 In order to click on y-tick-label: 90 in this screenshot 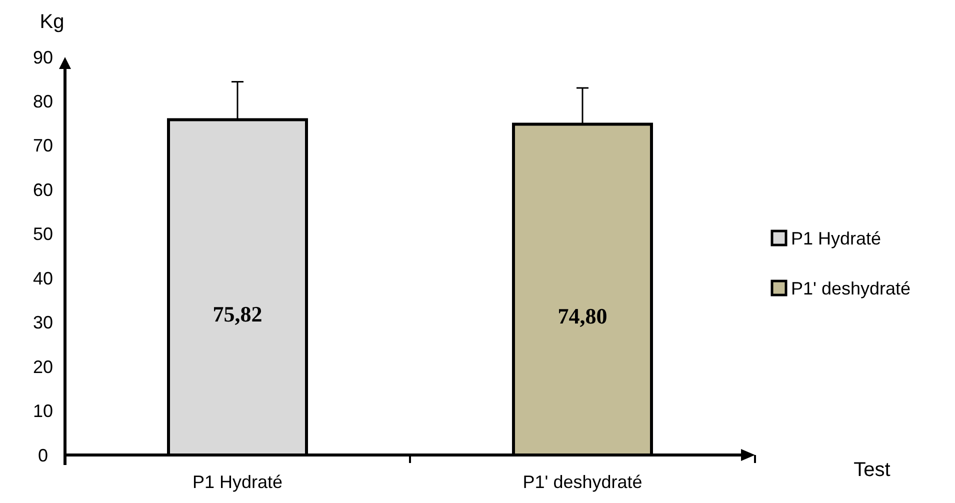, I will do `click(43, 57)`.